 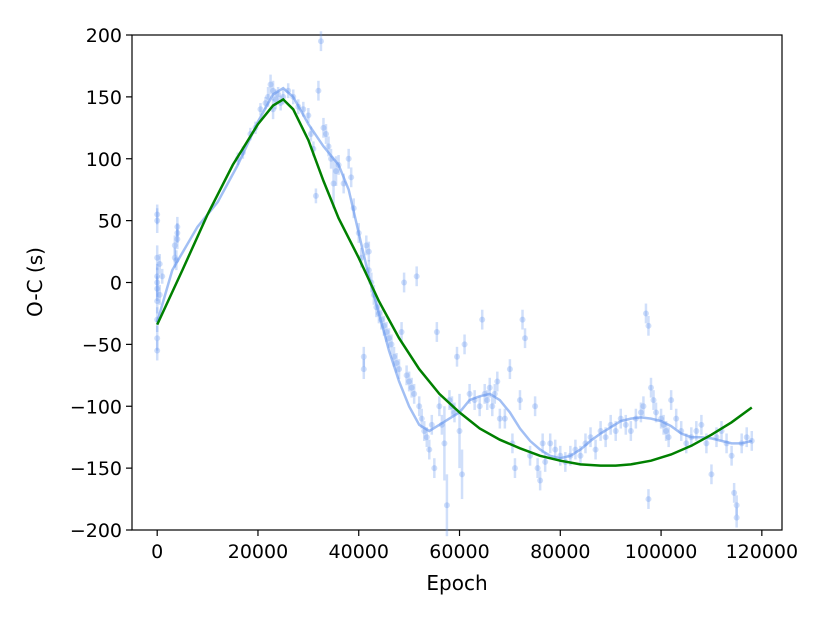 What do you see at coordinates (661, 552) in the screenshot?
I see `x-tick-label: 100000` at bounding box center [661, 552].